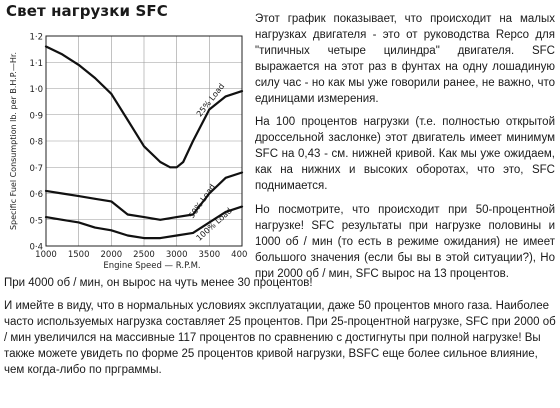 The height and width of the screenshot is (408, 560). I want to click on y-tick-label: 1·0, so click(36, 90).